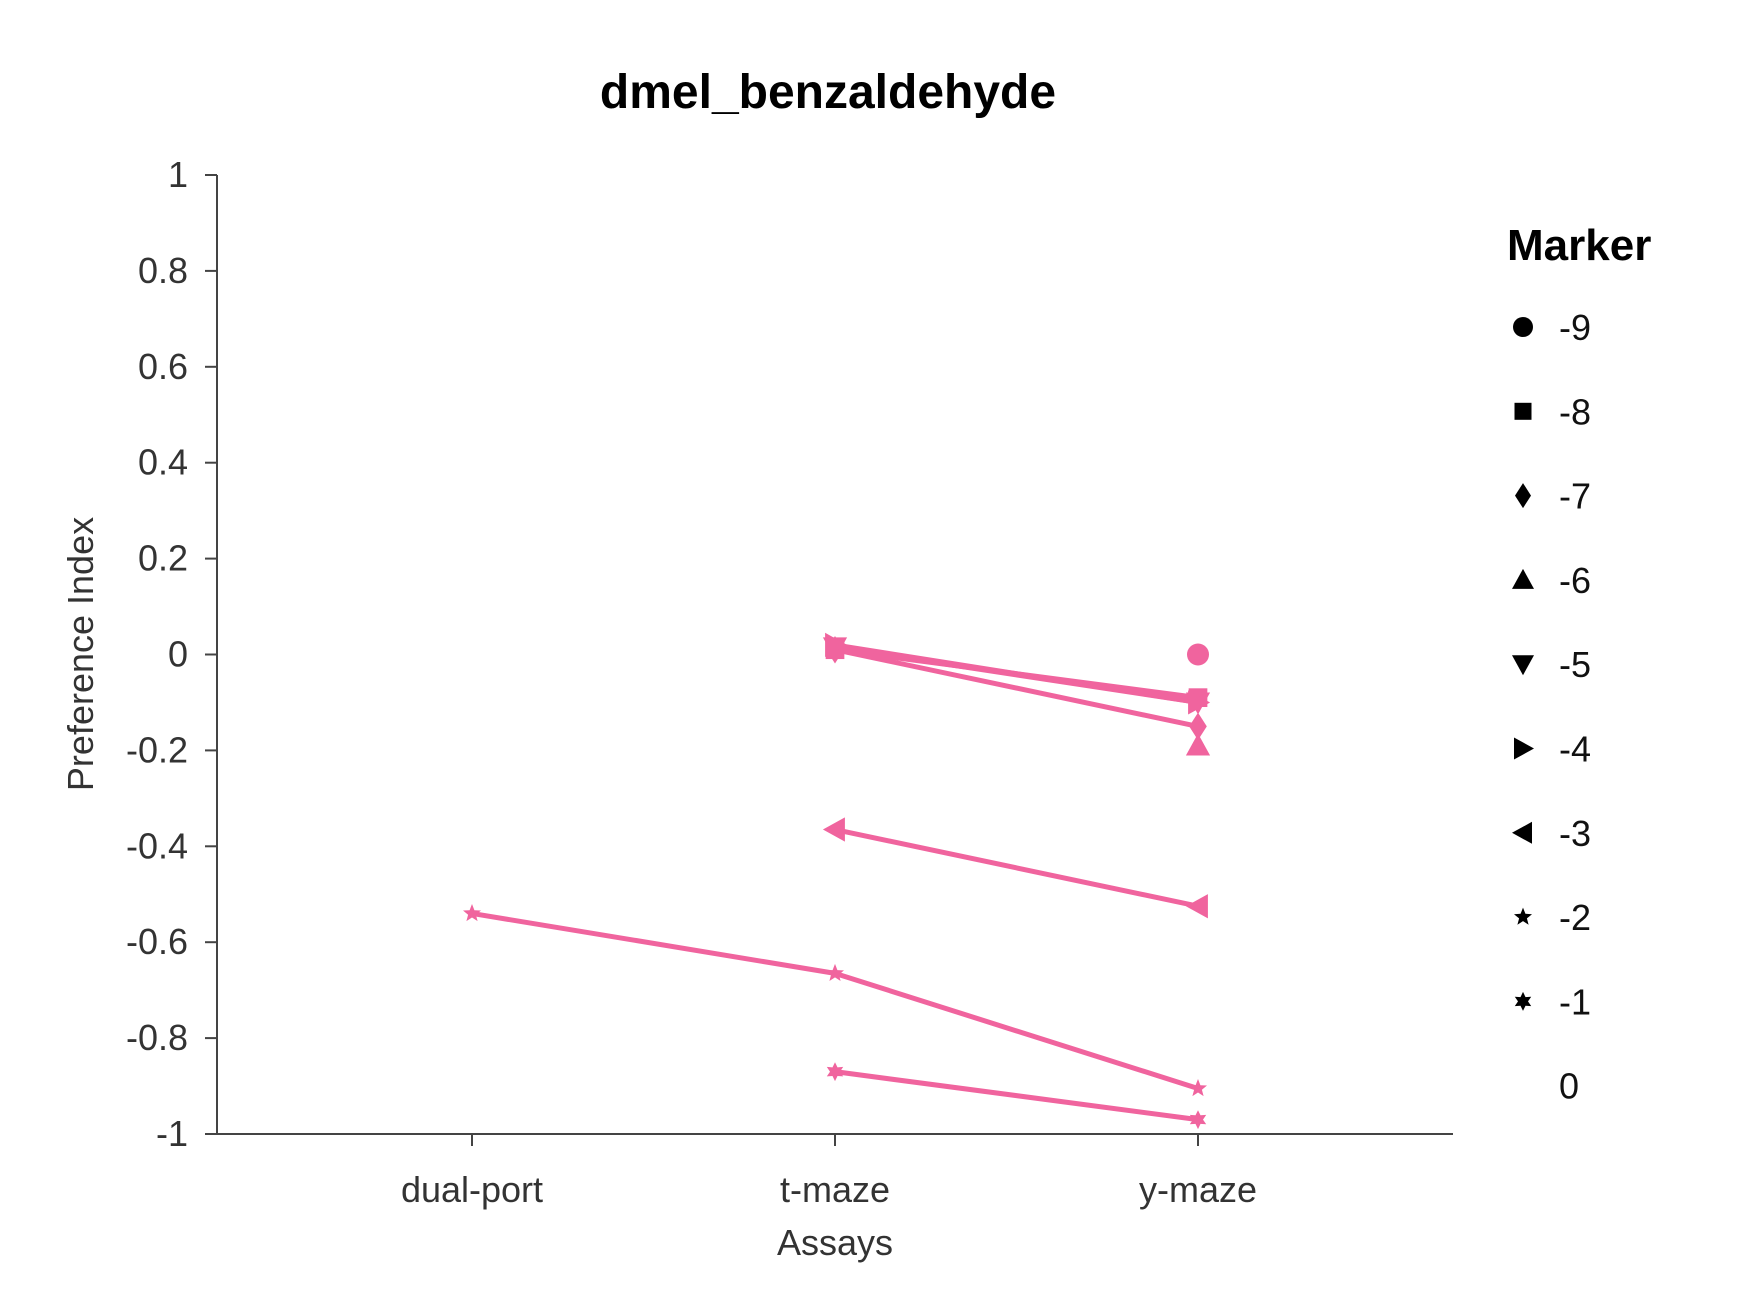 Image resolution: width=1750 pixels, height=1313 pixels. What do you see at coordinates (163, 462) in the screenshot?
I see `y-tick-label: 0.4` at bounding box center [163, 462].